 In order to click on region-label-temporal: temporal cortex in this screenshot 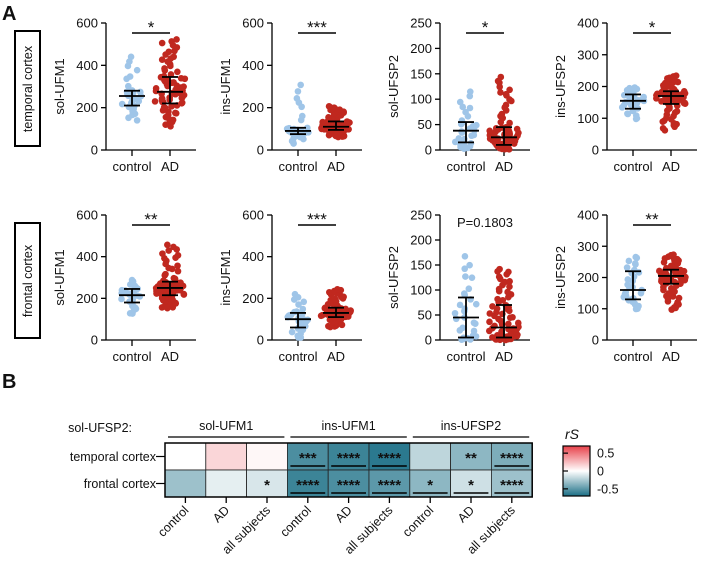, I will do `click(28, 88)`.